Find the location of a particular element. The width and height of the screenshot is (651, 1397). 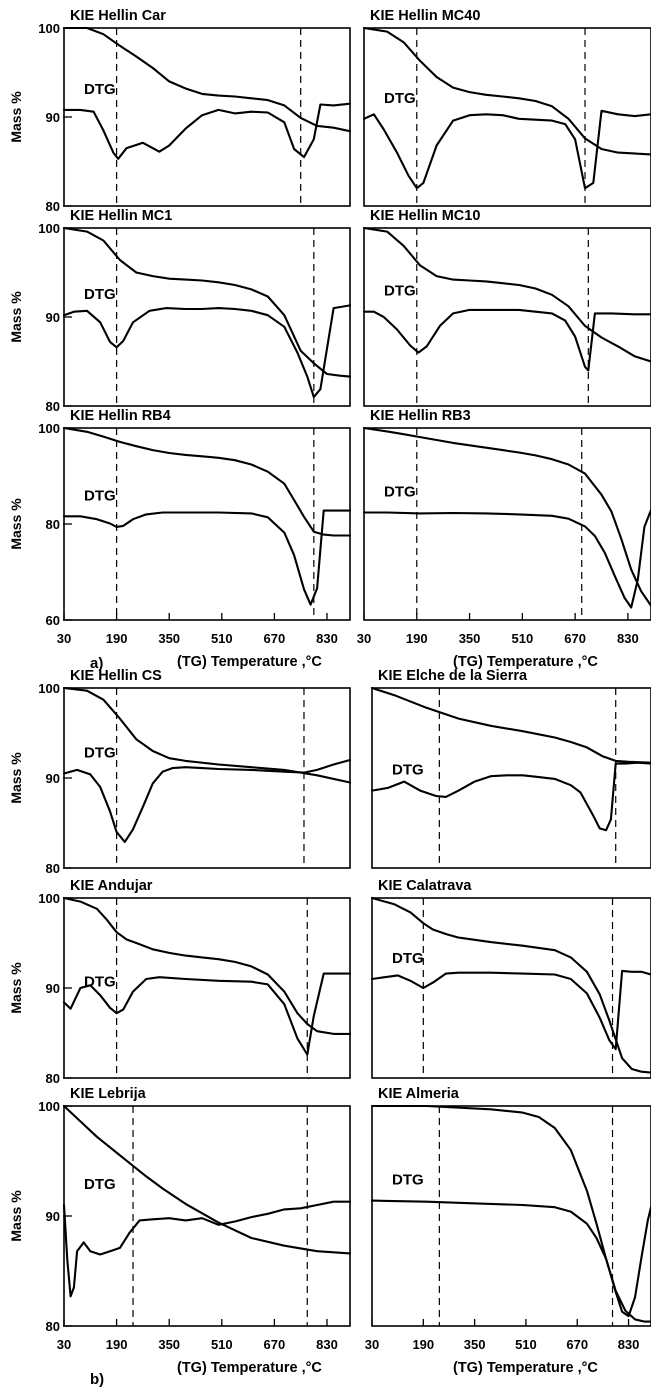

panel-0: KIE Hellin Car DTG 100 90 80 Mass % is located at coordinates (180, 111).